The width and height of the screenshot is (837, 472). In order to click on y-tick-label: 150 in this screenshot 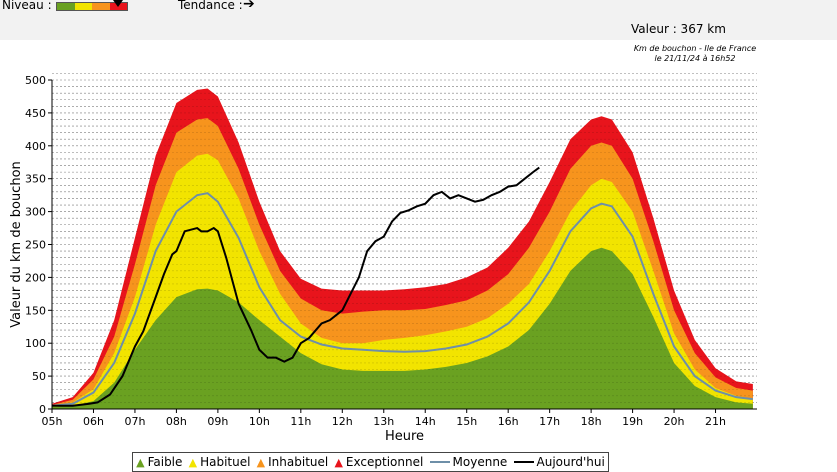, I will do `click(35, 310)`.